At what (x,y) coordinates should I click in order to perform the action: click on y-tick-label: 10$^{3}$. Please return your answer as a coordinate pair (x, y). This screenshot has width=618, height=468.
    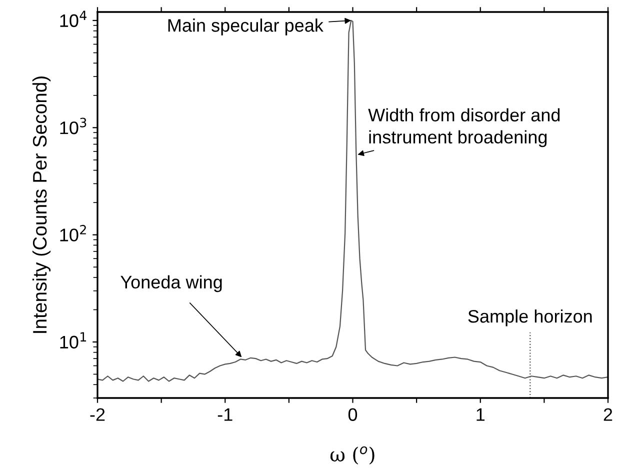
    Looking at the image, I should click on (73, 126).